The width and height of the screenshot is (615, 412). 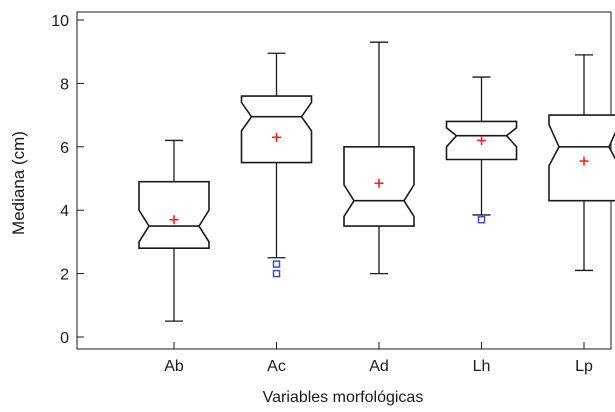 What do you see at coordinates (64, 338) in the screenshot?
I see `y-tick-label: 0` at bounding box center [64, 338].